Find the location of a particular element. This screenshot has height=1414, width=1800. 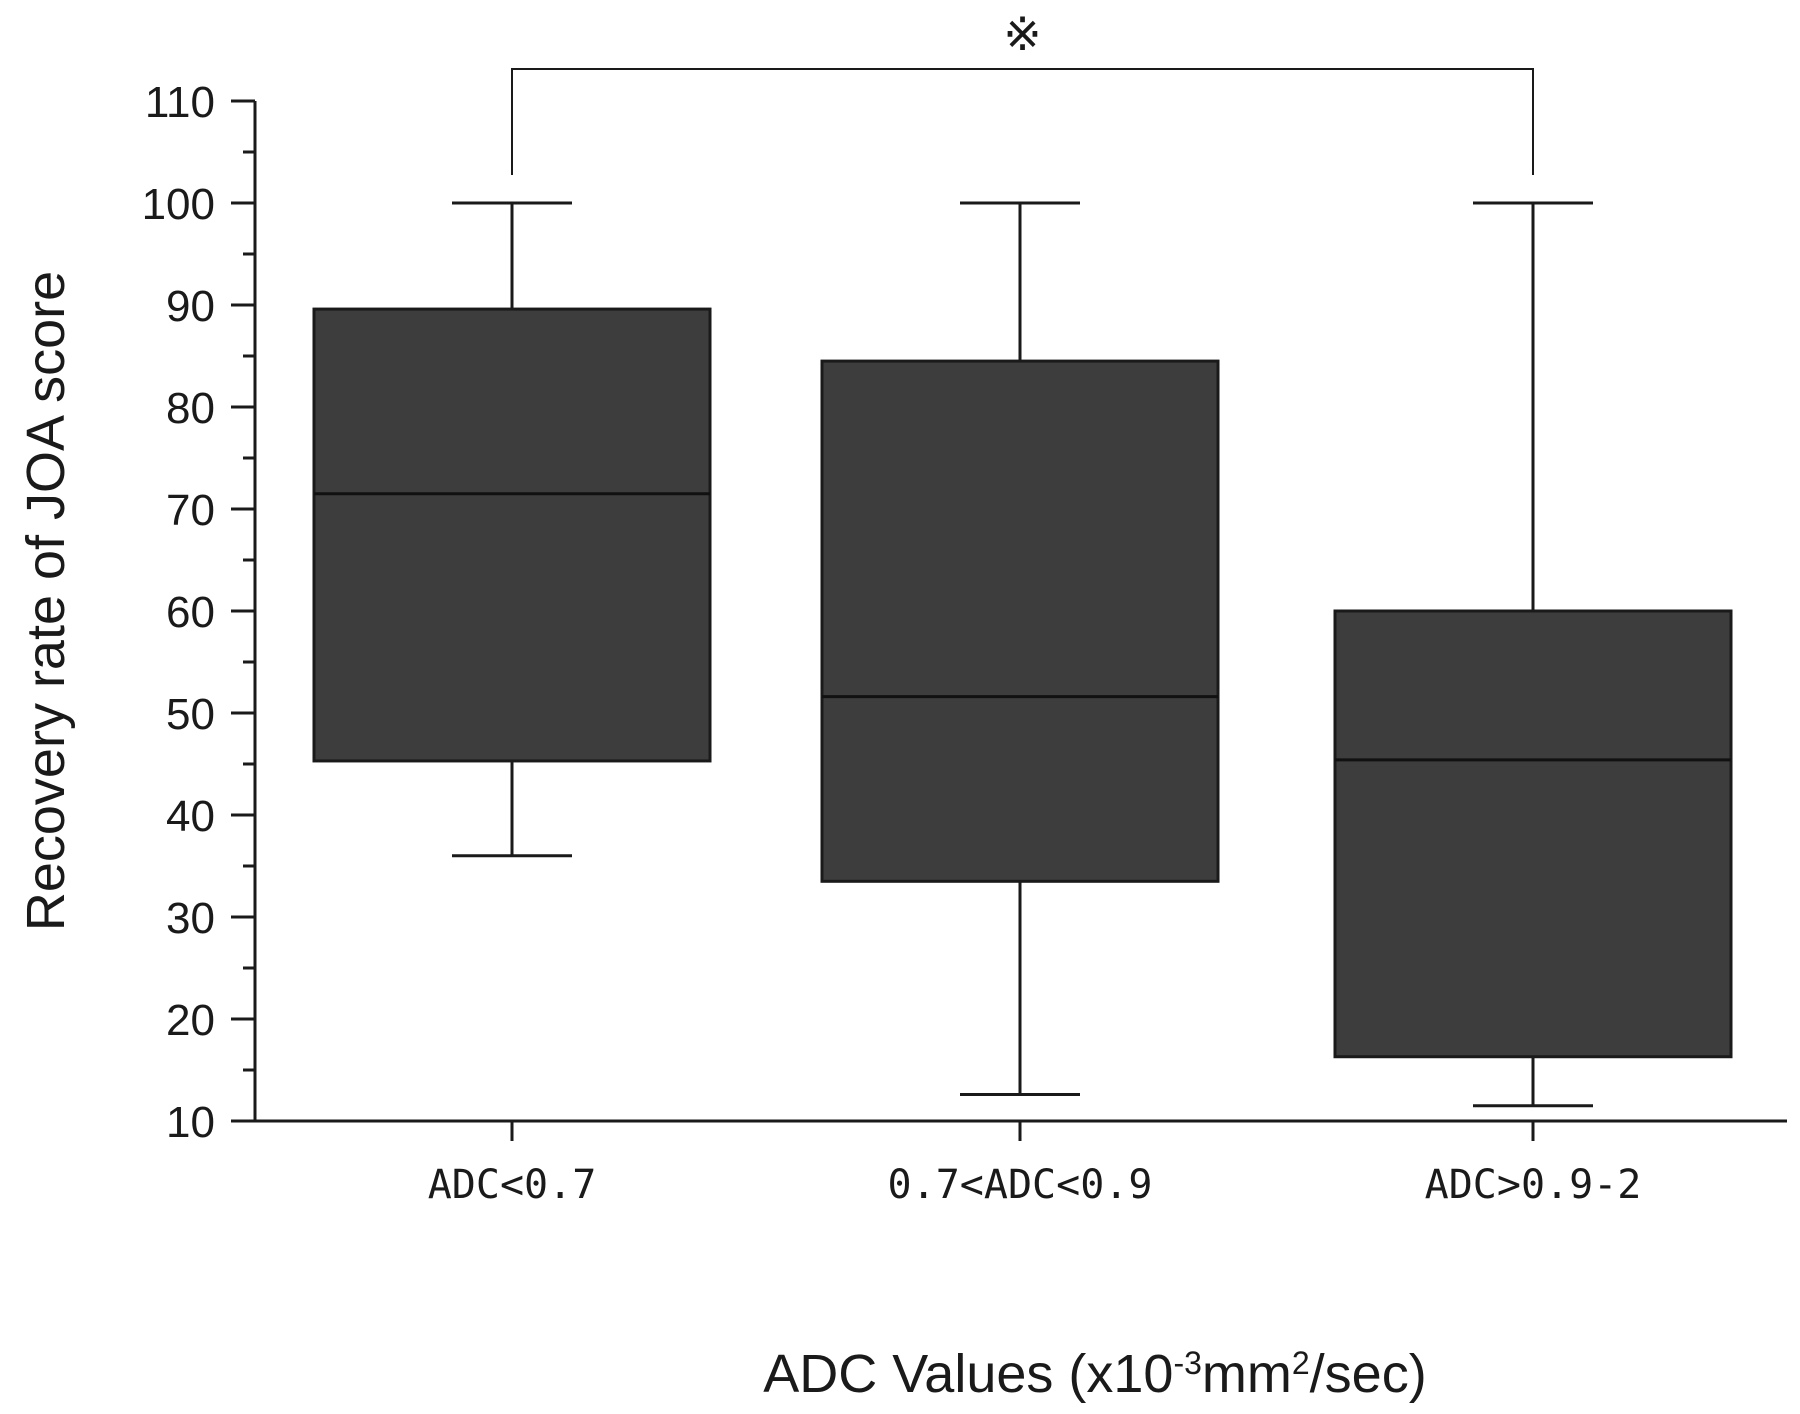

y-tick-label: 40 is located at coordinates (190, 816).